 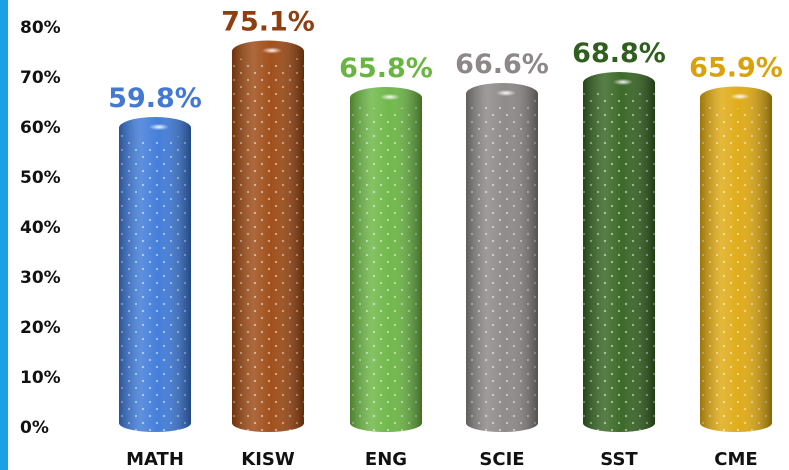 I want to click on data-label: 65.8%, so click(x=386, y=68).